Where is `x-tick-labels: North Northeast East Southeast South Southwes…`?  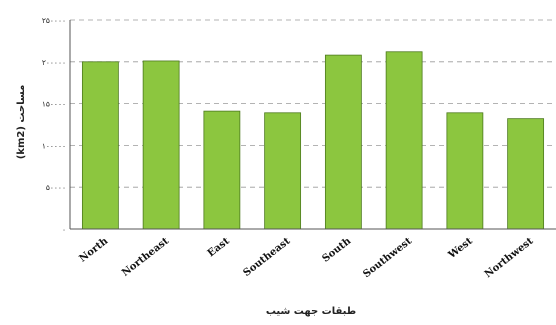 x-tick-labels: North Northeast East Southeast South Southwes… is located at coordinates (306, 257).